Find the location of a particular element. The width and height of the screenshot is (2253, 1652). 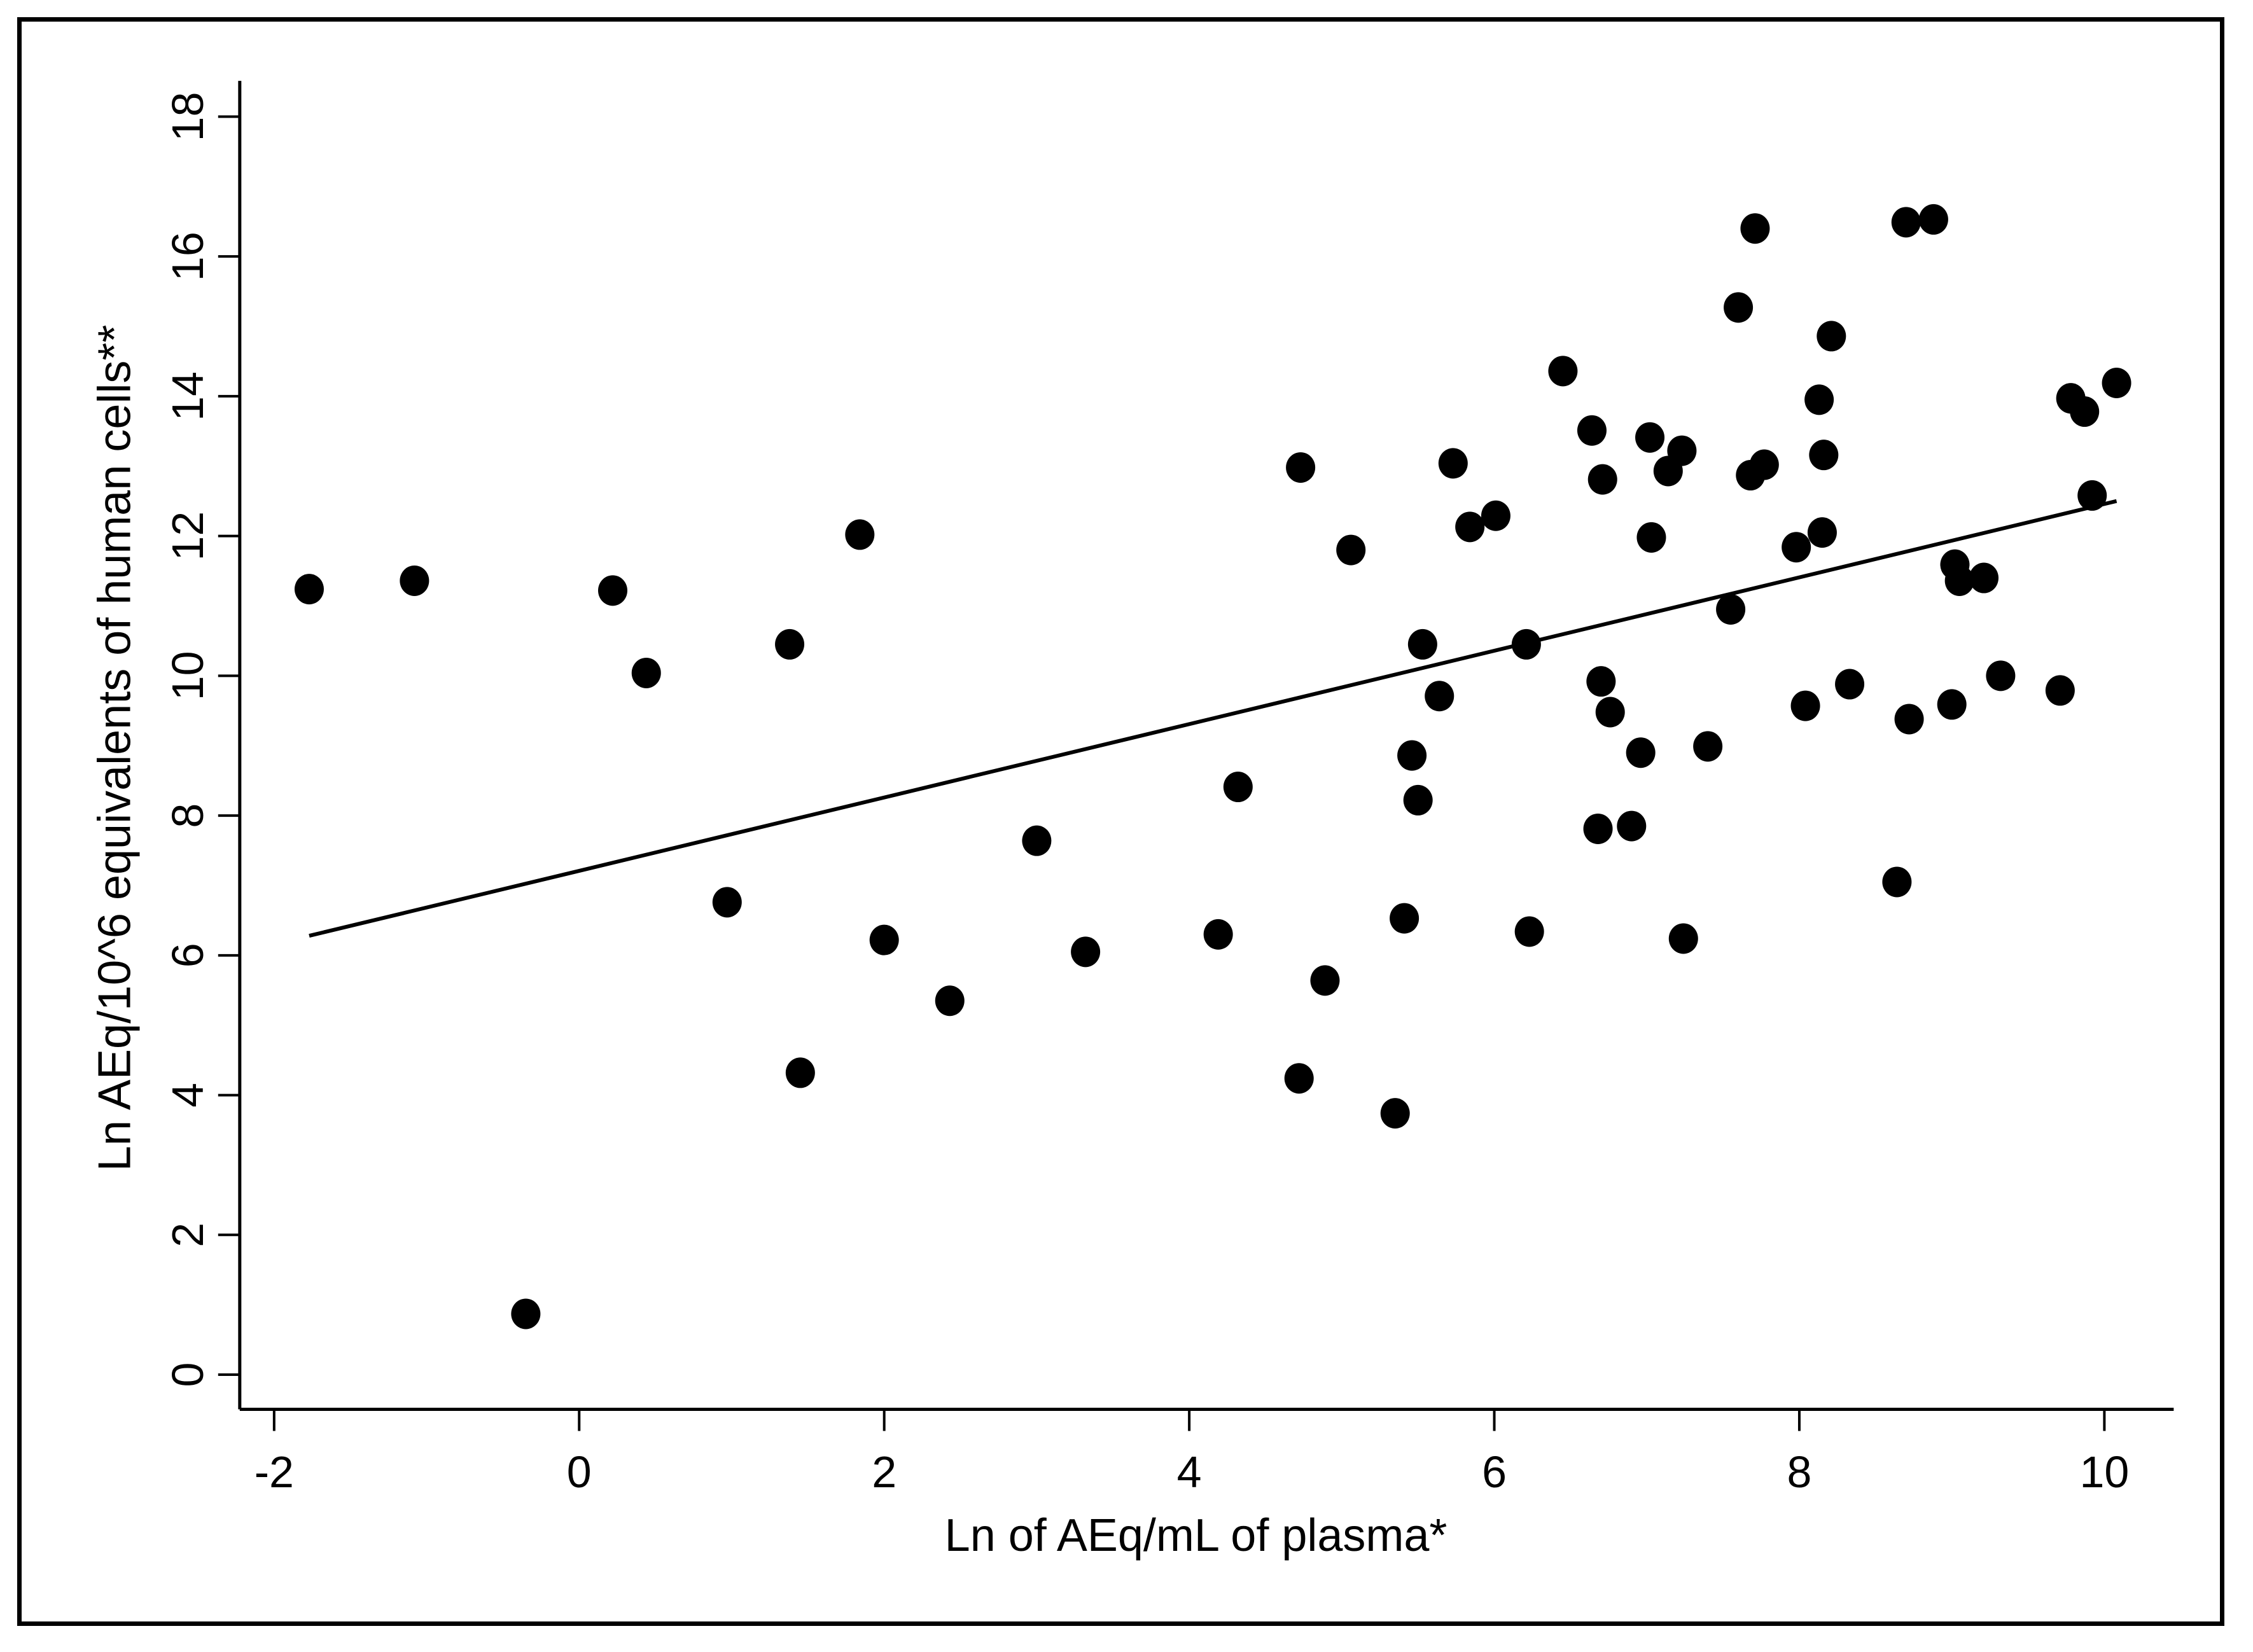

y-tick-label: 6 is located at coordinates (188, 955).